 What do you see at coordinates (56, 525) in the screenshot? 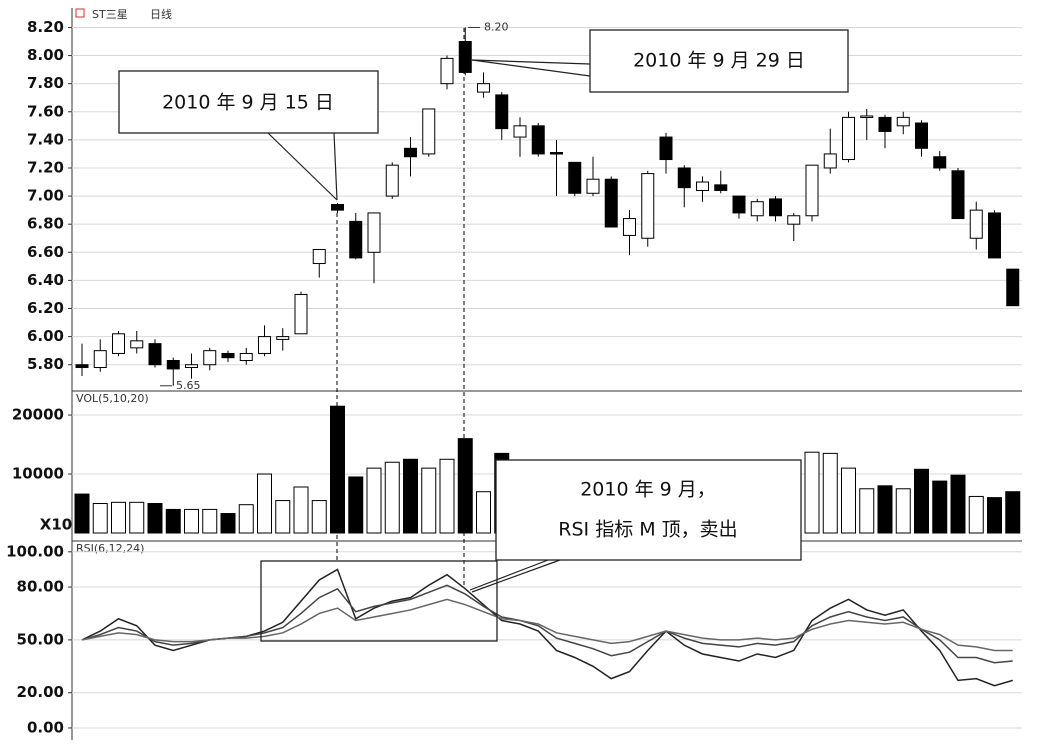
I see `volume-unit: X10` at bounding box center [56, 525].